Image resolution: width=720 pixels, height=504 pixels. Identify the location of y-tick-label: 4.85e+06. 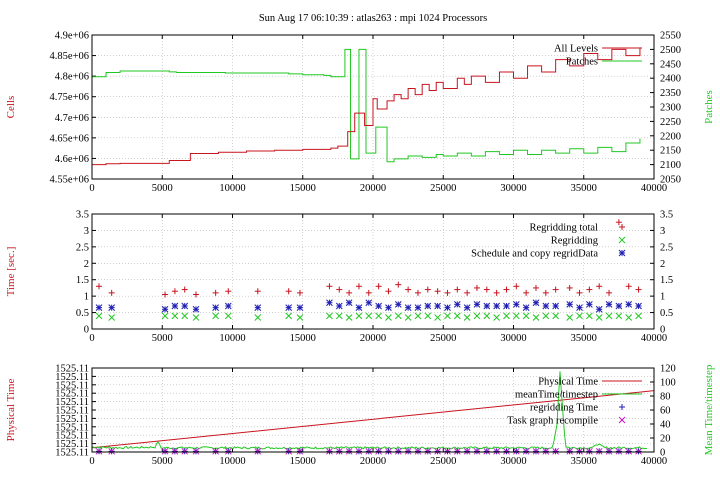
(69, 56).